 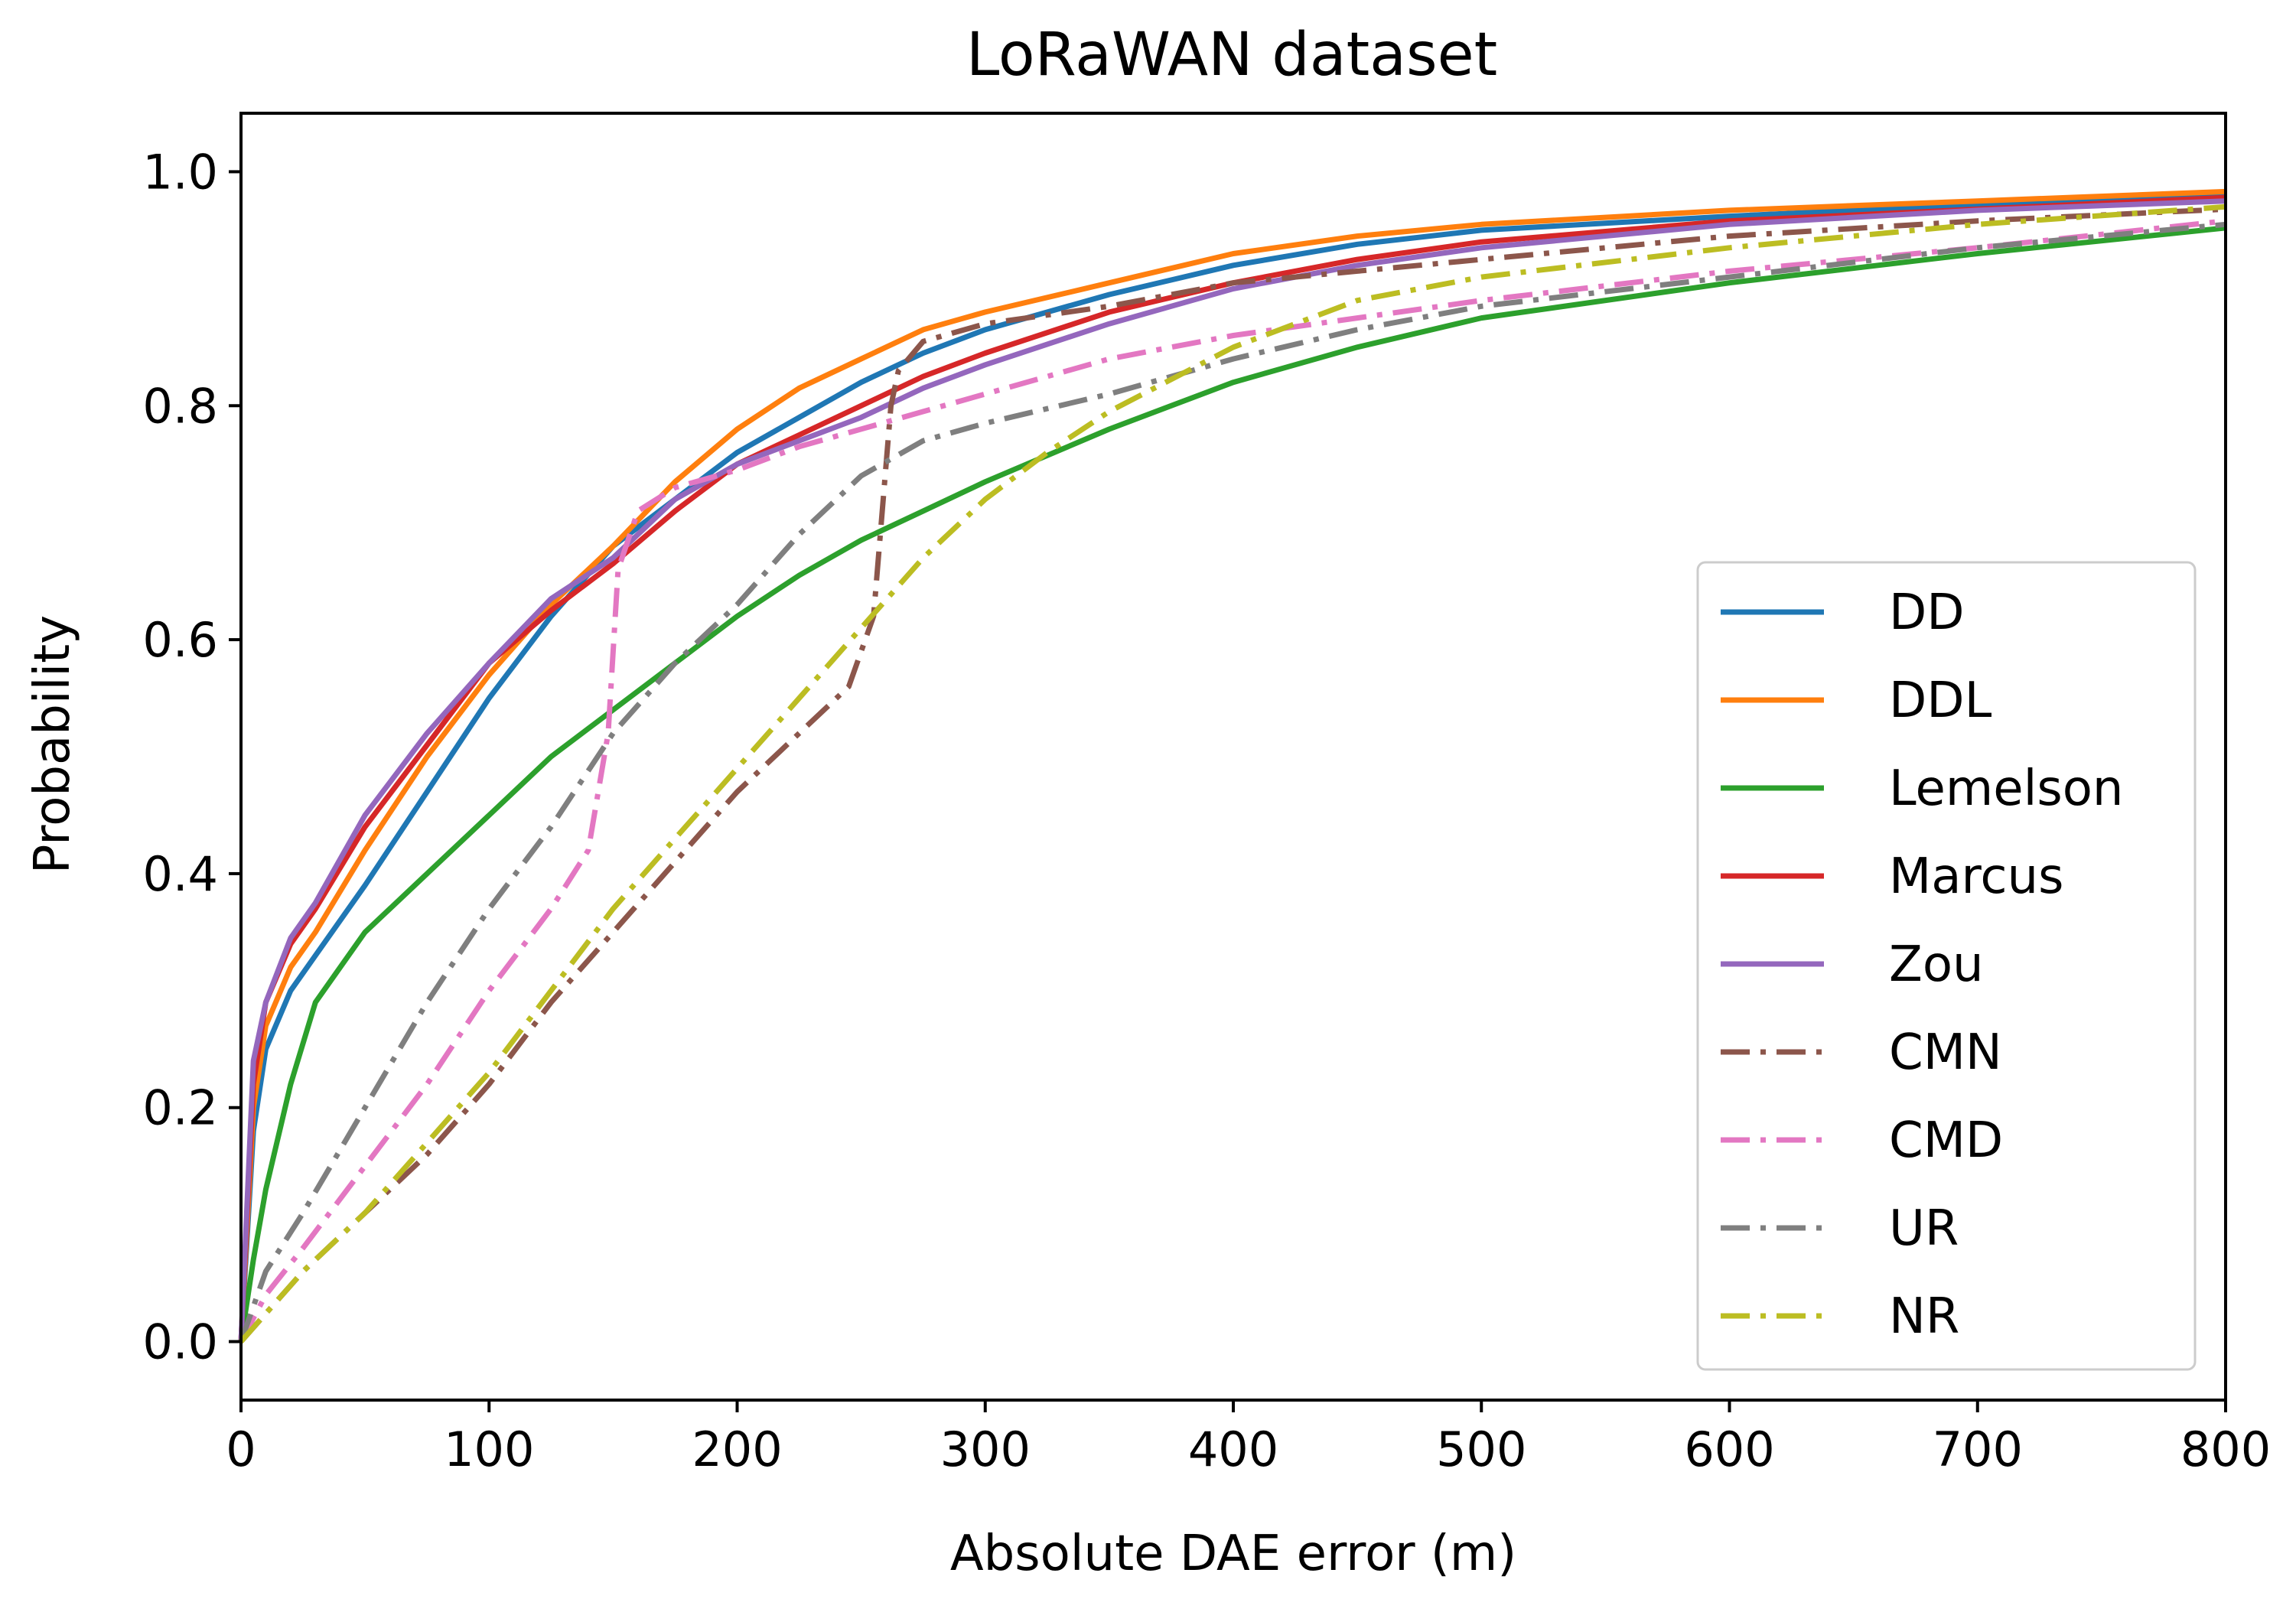 I want to click on x-tick-label: 200, so click(x=737, y=1450).